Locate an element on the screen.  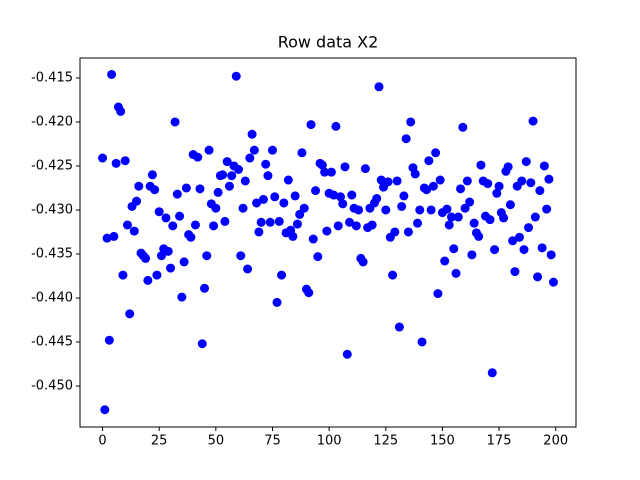
y-tick-label: -0.425 is located at coordinates (52, 165).